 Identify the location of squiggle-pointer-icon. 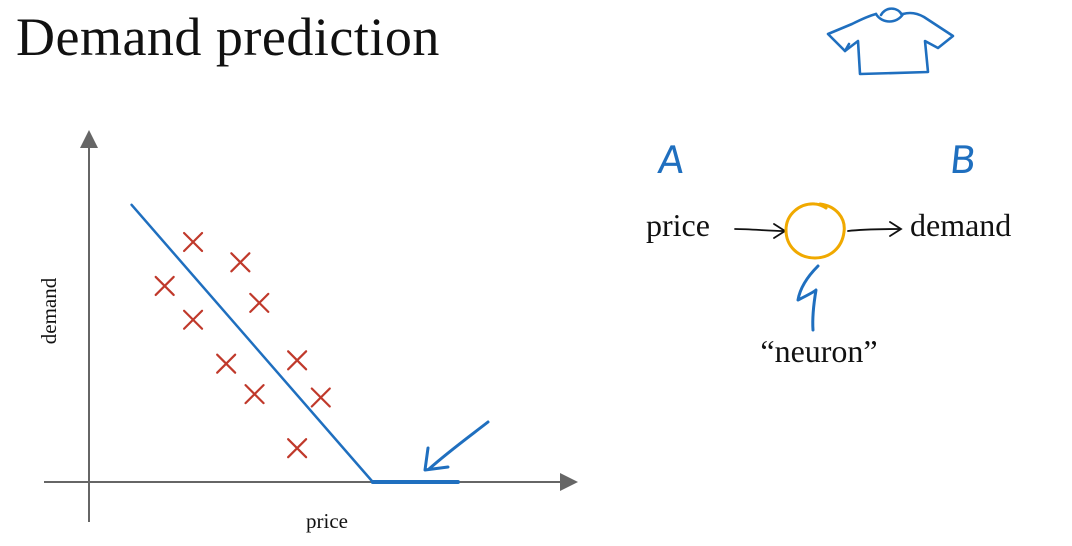
(808, 298).